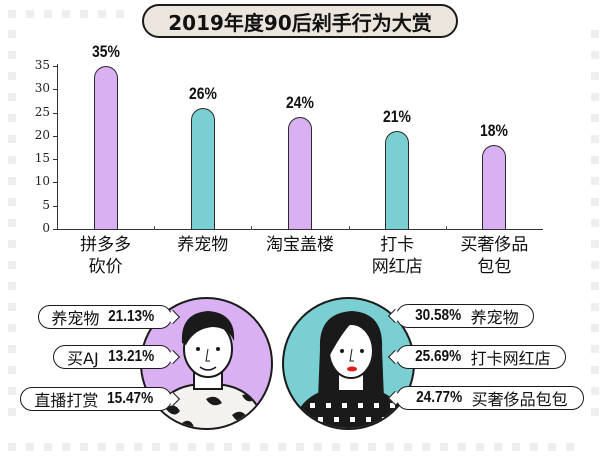 The image size is (604, 459). What do you see at coordinates (12, 223) in the screenshot?
I see `decorative-border-left` at bounding box center [12, 223].